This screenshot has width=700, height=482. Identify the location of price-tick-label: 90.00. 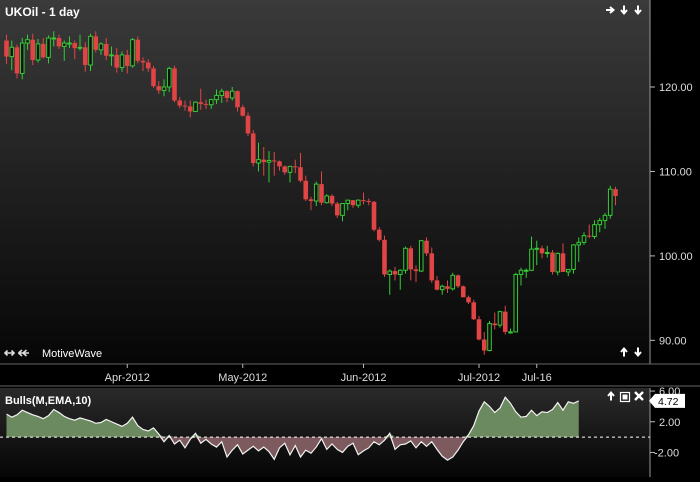
(673, 341).